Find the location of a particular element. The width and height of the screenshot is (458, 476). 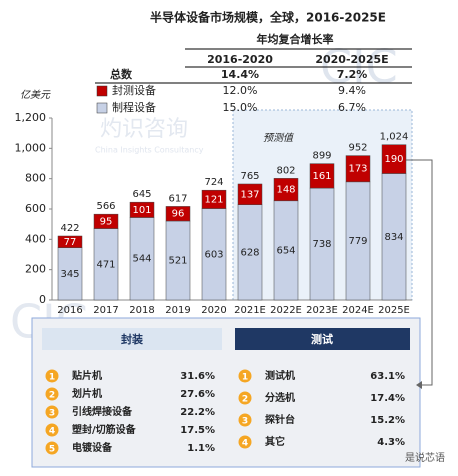

column-header: 2016-2020 is located at coordinates (240, 59).